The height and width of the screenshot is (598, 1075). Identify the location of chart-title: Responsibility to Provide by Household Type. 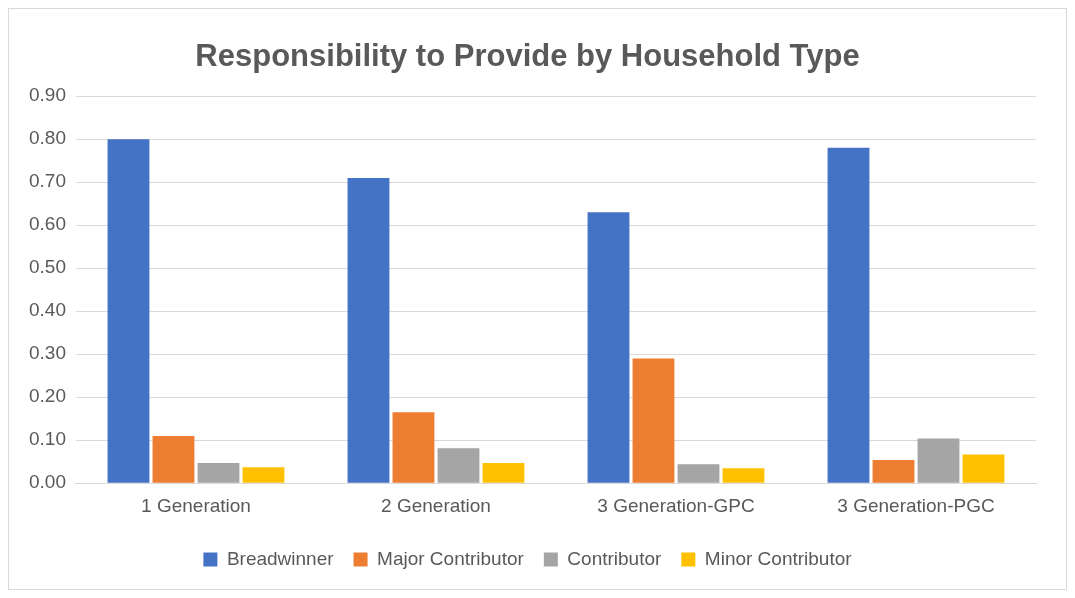
(527, 56).